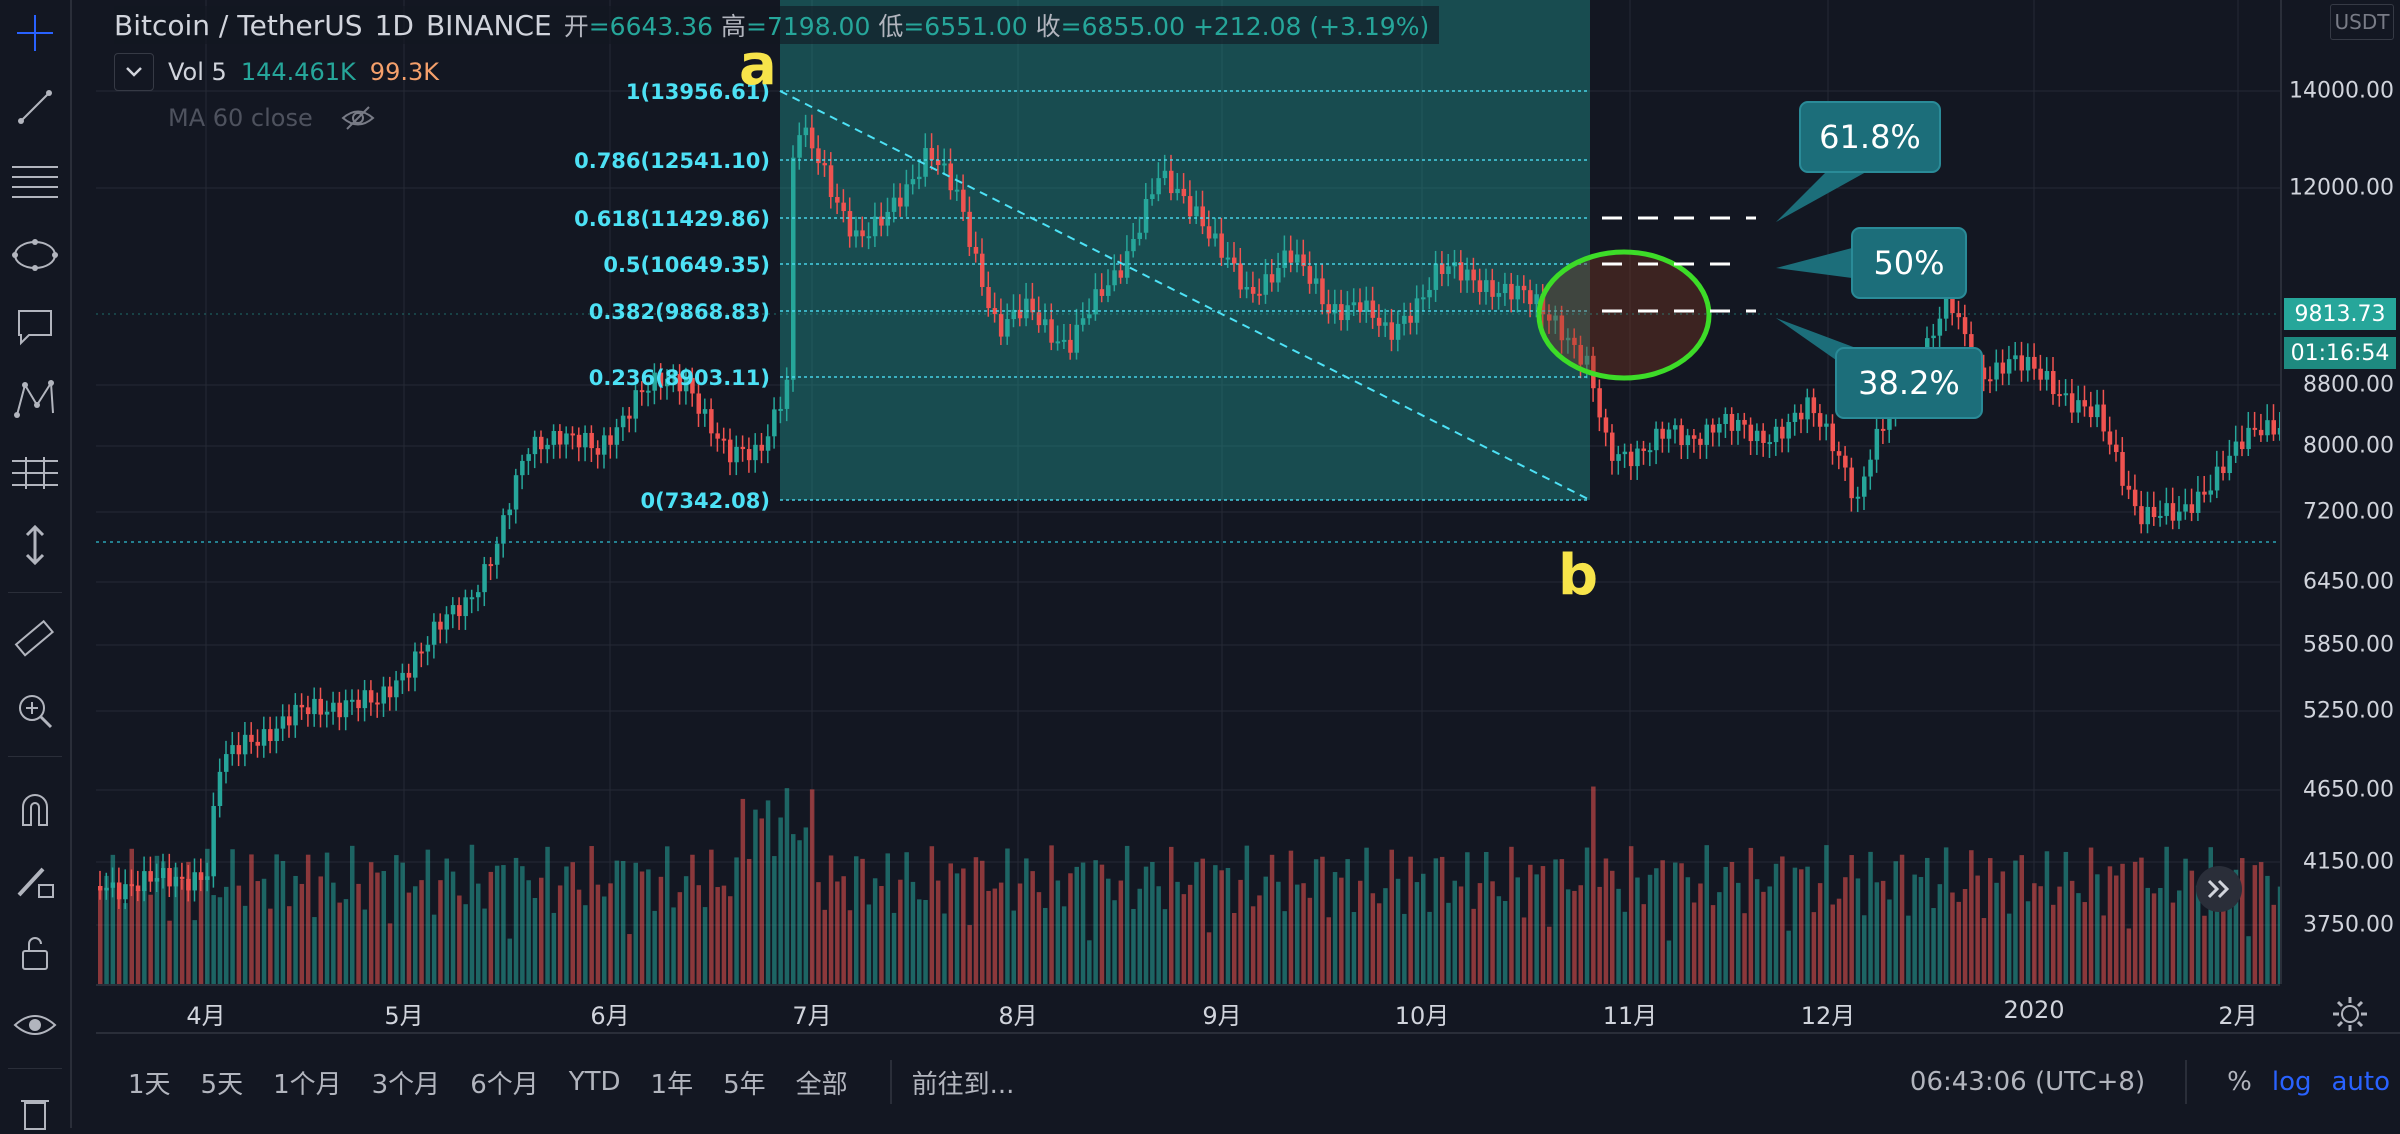  Describe the element at coordinates (821, 1084) in the screenshot. I see `range-all-button: 全部` at that location.